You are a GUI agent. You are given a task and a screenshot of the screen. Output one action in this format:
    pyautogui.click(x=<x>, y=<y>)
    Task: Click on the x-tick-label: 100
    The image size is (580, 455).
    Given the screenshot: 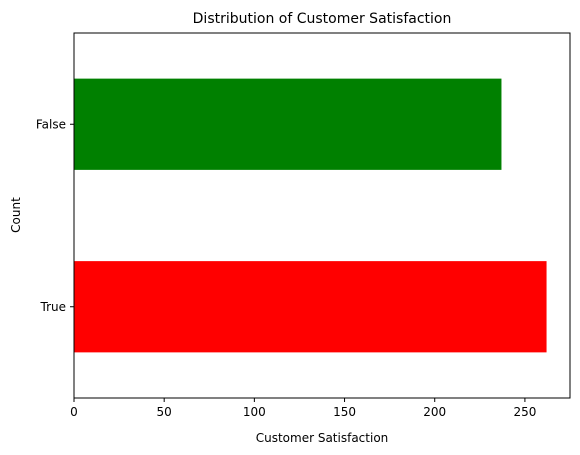 What is the action you would take?
    pyautogui.click(x=254, y=412)
    